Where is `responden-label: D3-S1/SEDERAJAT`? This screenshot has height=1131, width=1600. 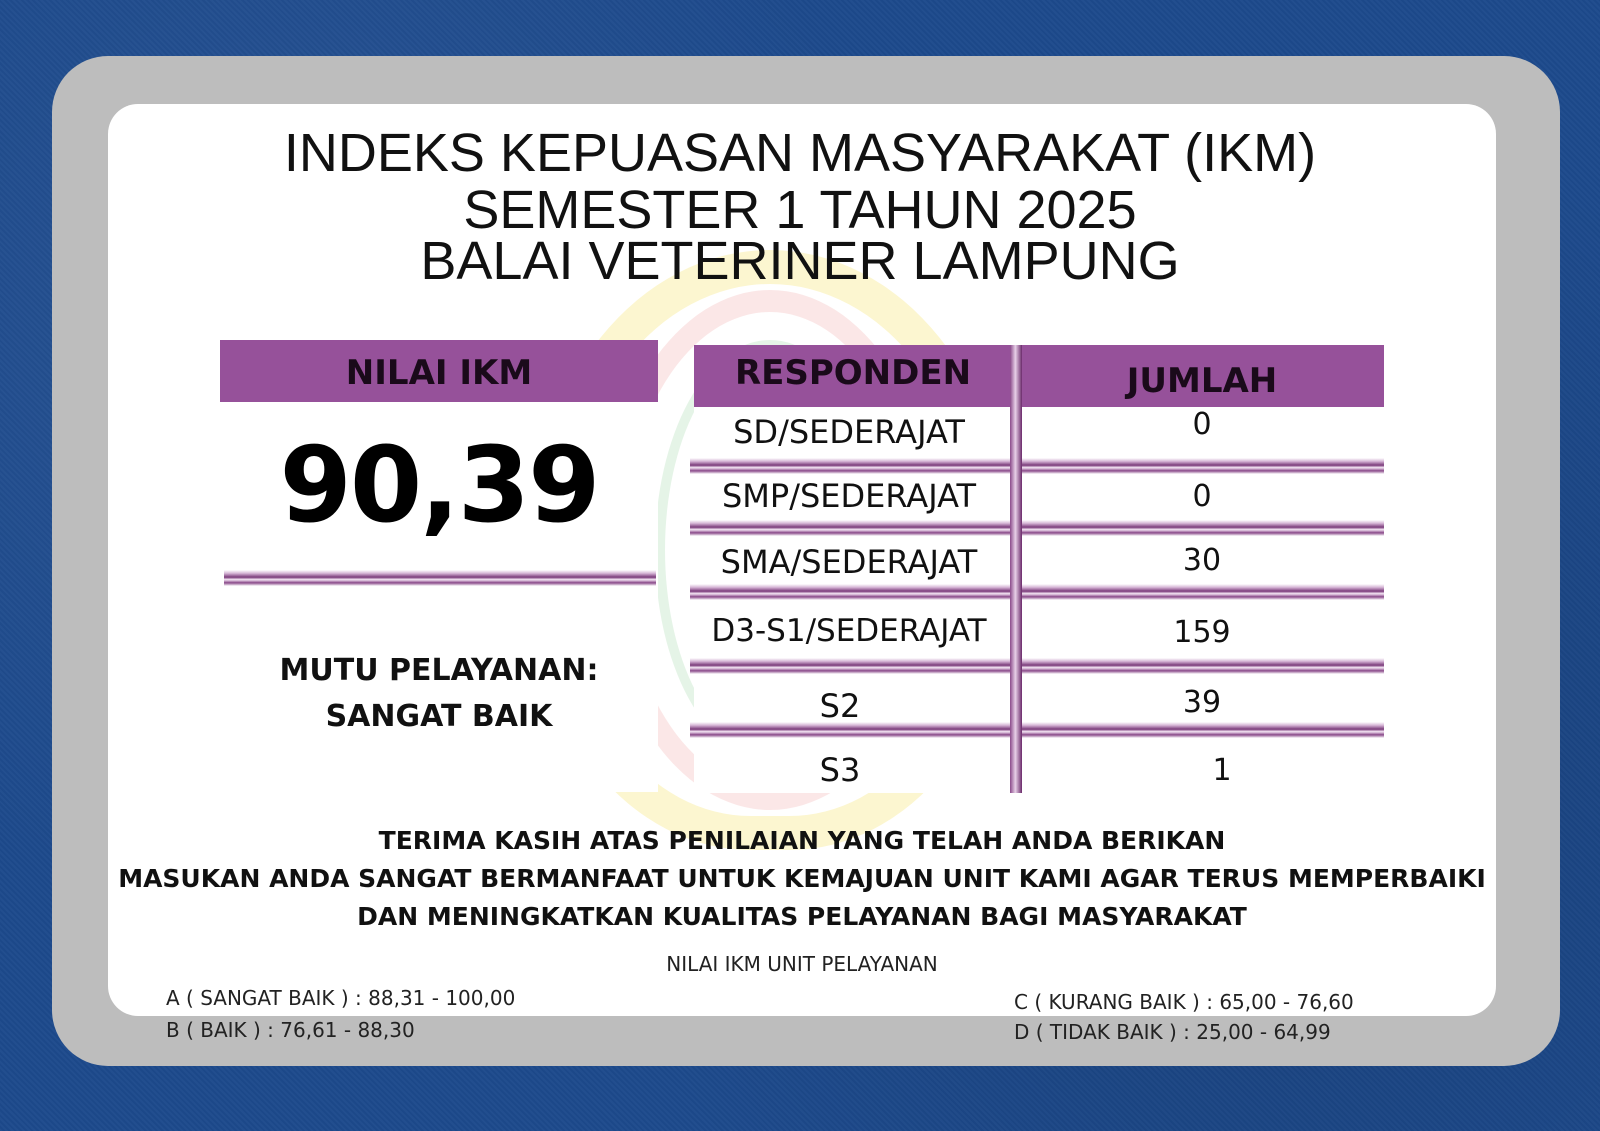 responden-label: D3-S1/SEDERAJAT is located at coordinates (849, 631).